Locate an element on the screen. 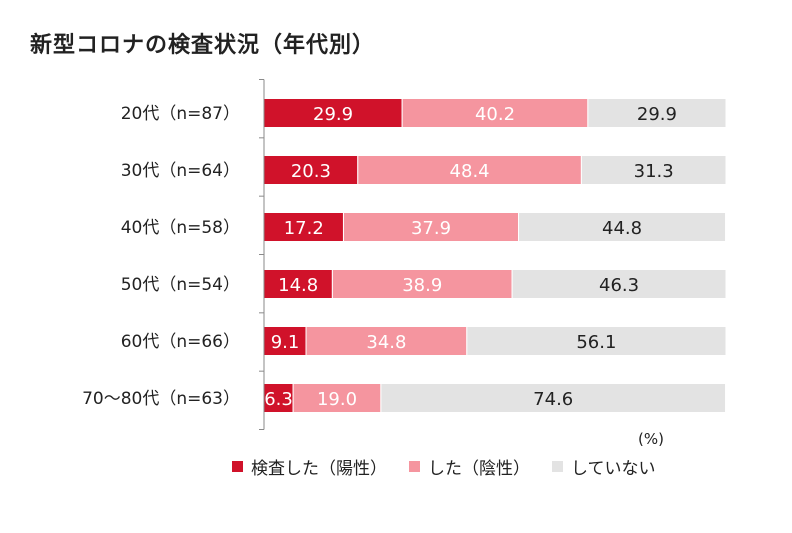 This screenshot has height=533, width=792. legend-item-positive: 検査した（陽性） is located at coordinates (309, 466).